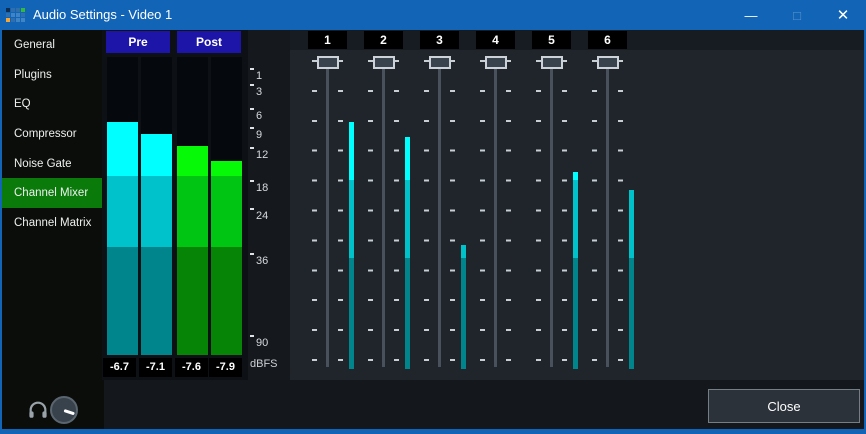 This screenshot has width=866, height=434. I want to click on channel-strip-6: 6, so click(608, 205).